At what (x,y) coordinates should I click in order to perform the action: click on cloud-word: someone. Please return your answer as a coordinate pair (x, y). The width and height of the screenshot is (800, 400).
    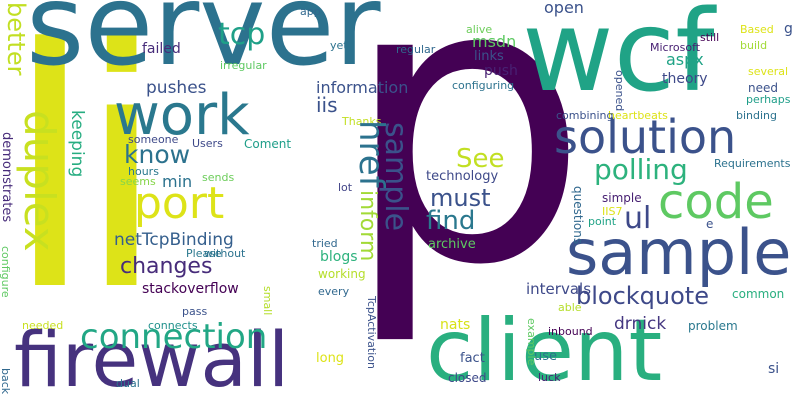
    Looking at the image, I should click on (153, 139).